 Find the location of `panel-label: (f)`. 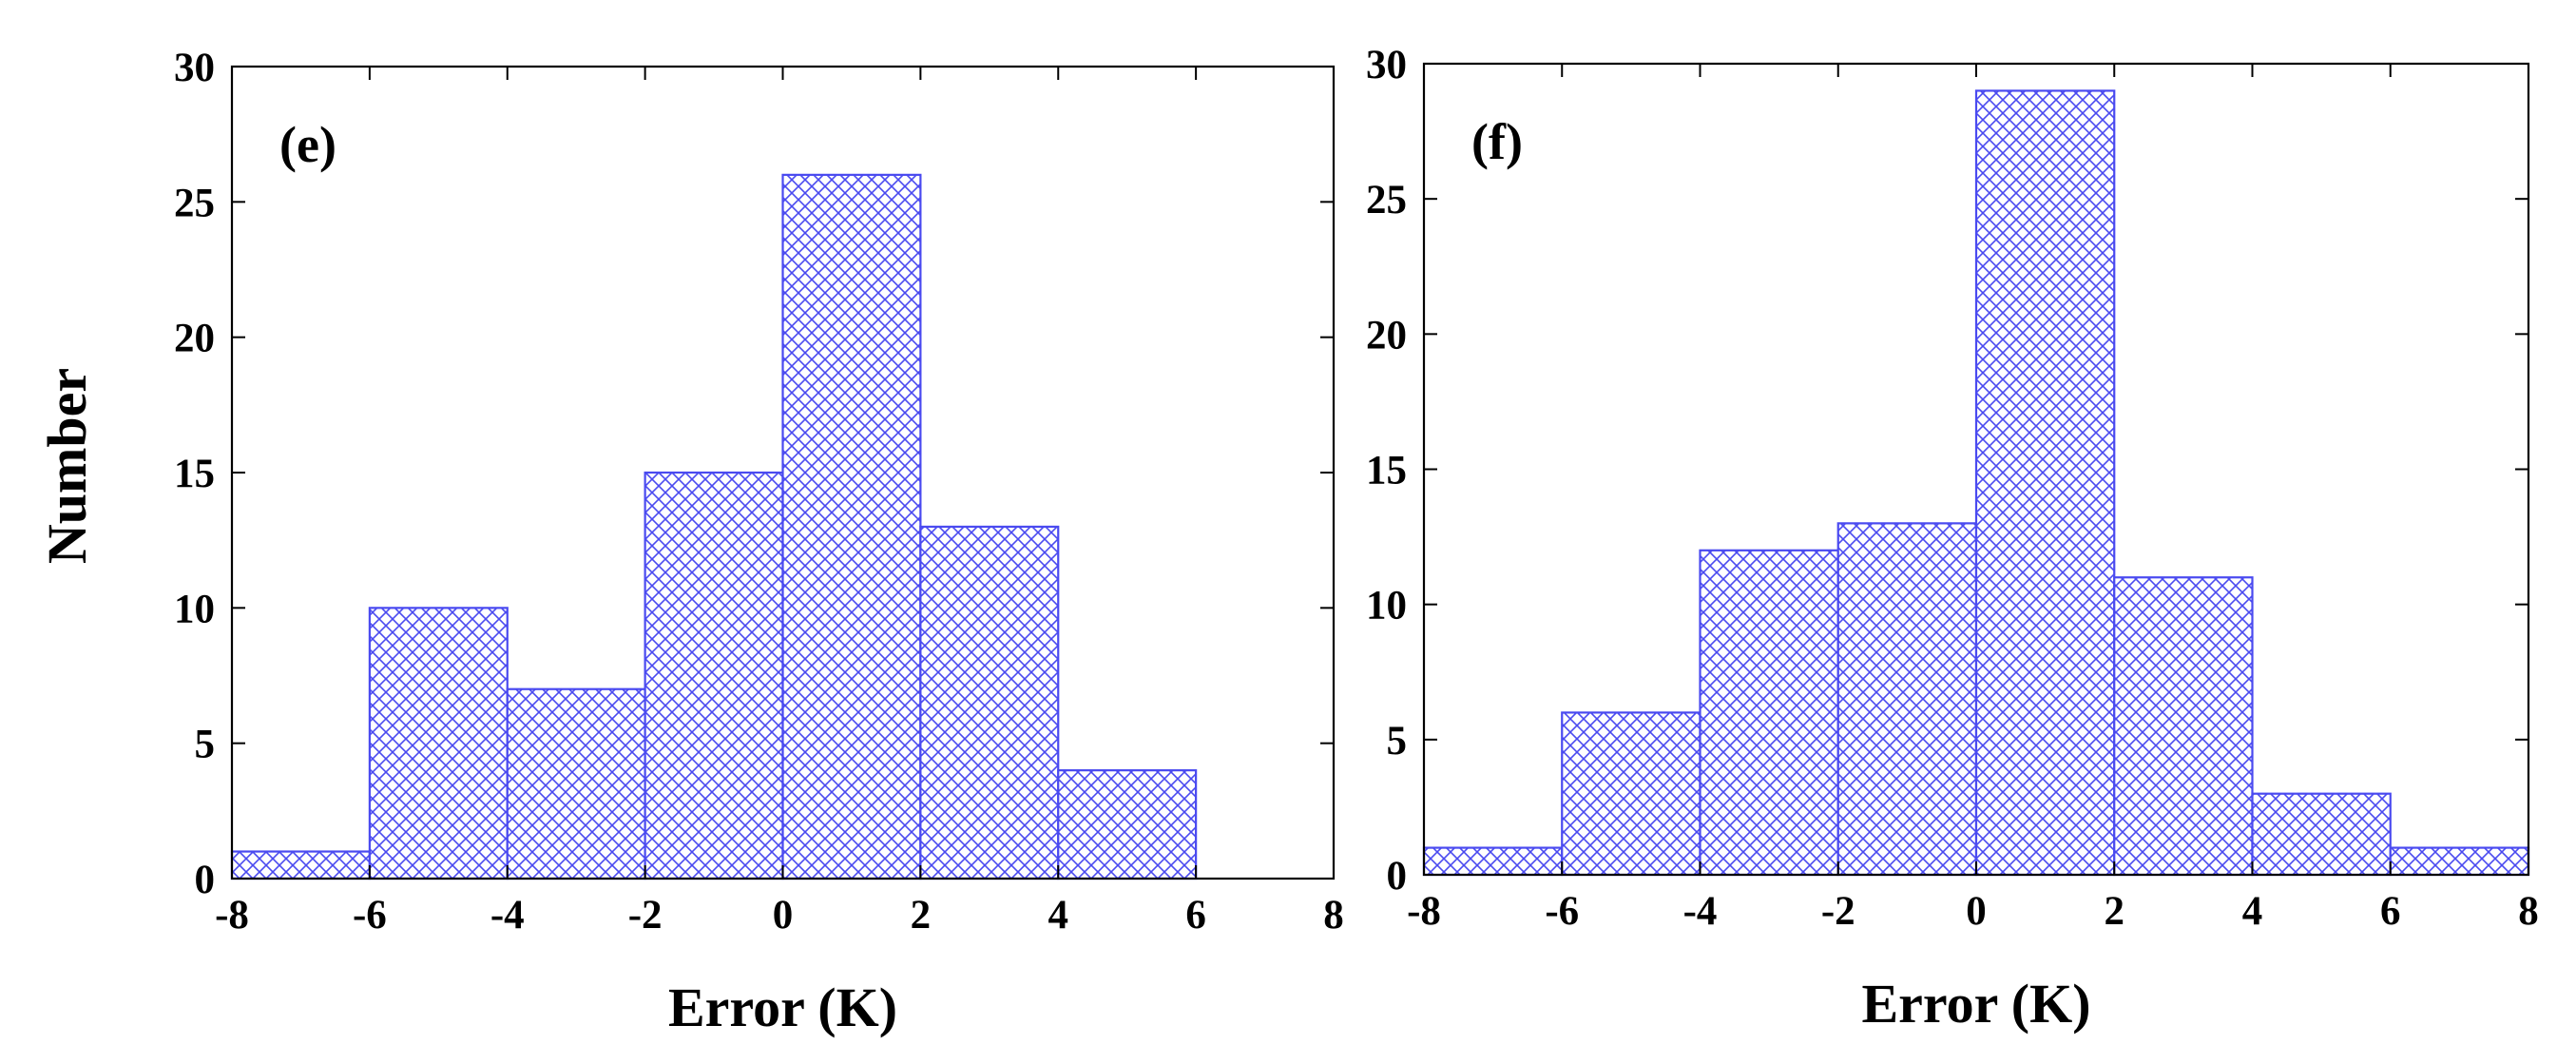

panel-label: (f) is located at coordinates (1497, 141).